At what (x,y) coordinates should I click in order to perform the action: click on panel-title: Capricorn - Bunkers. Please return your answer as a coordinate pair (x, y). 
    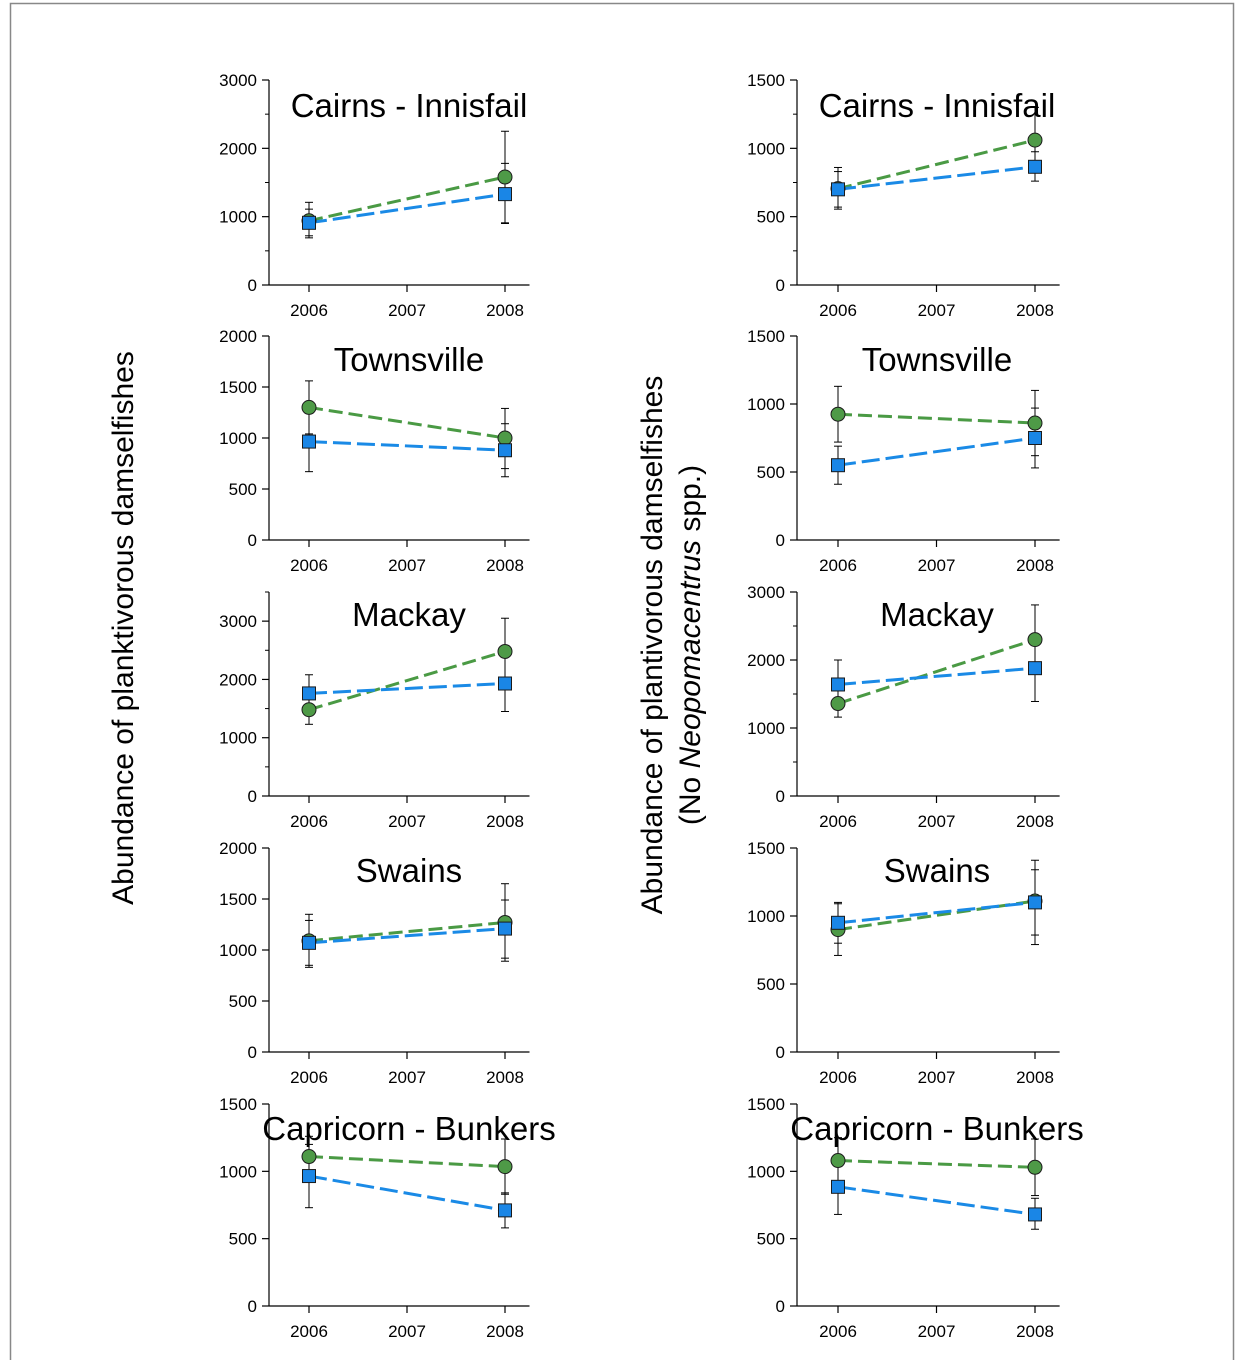
    Looking at the image, I should click on (408, 1128).